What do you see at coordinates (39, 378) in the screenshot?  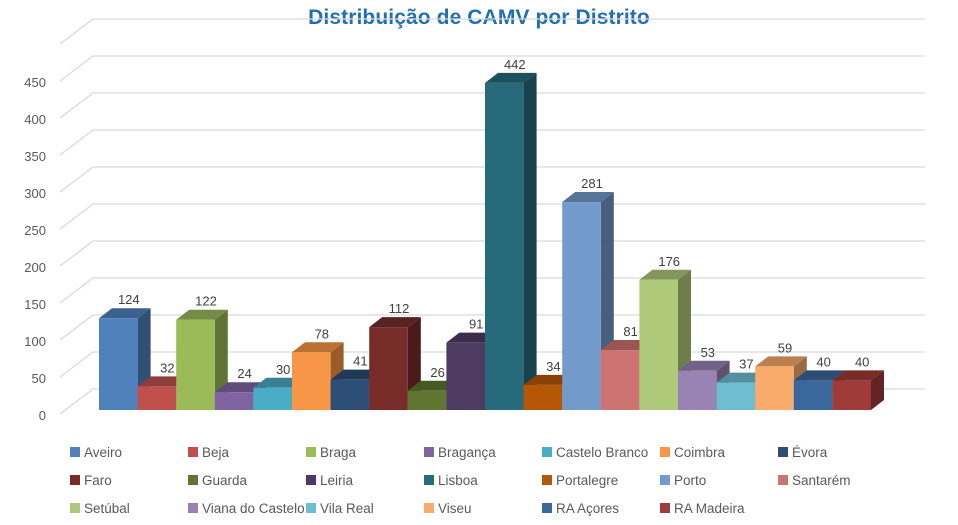 I see `y-tick-label: 50` at bounding box center [39, 378].